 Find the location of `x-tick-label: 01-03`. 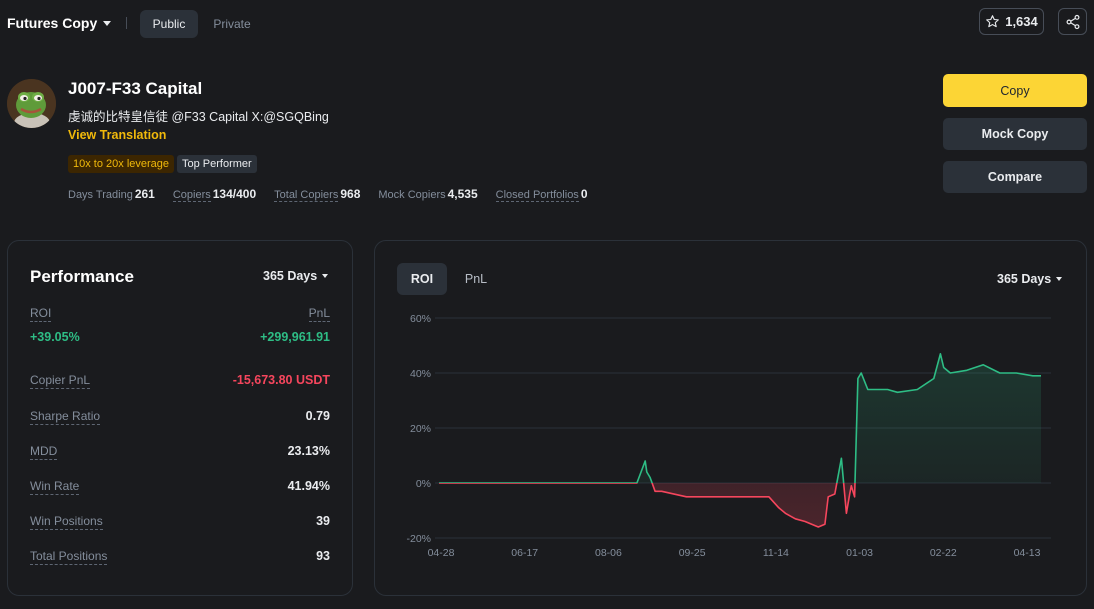

x-tick-label: 01-03 is located at coordinates (859, 553).